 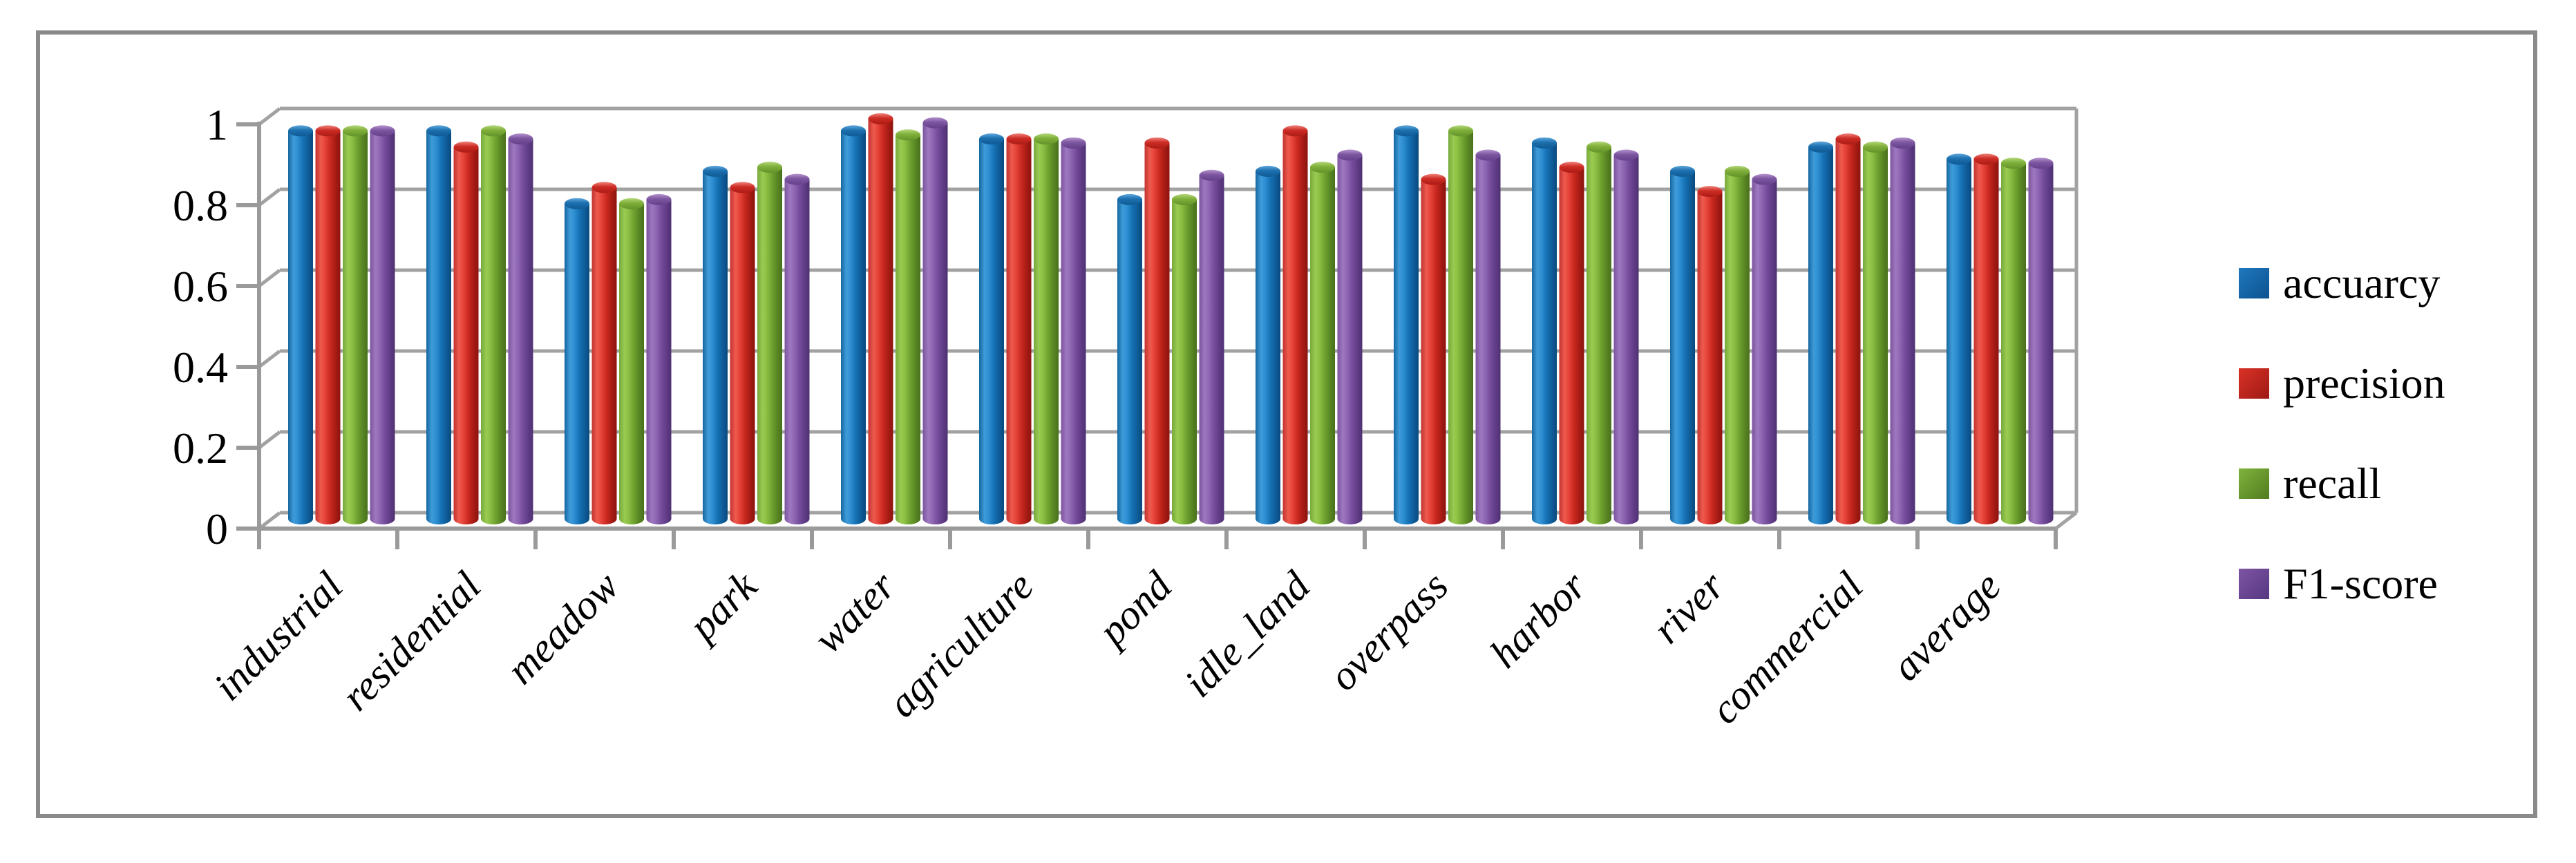 I want to click on bar-harbor-accuarcy, so click(x=1544, y=331).